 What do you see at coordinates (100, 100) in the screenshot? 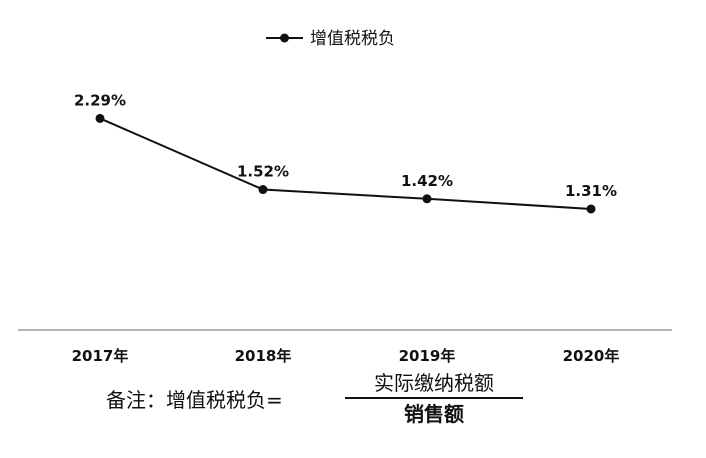
I see `data-label: 2.29%` at bounding box center [100, 100].